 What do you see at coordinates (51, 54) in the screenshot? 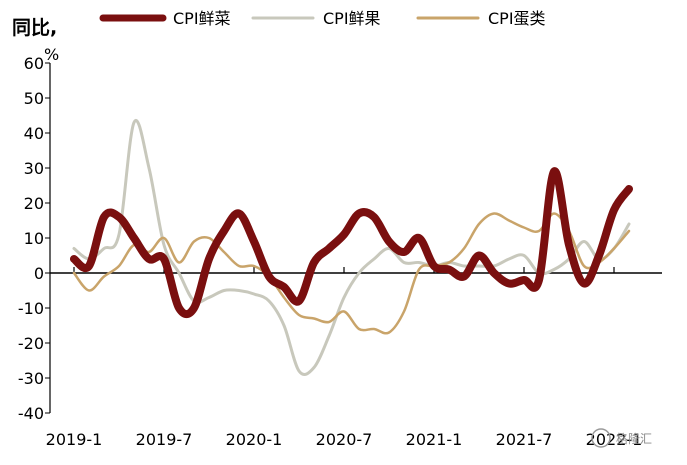
I see `y-axis-unit: %` at bounding box center [51, 54].